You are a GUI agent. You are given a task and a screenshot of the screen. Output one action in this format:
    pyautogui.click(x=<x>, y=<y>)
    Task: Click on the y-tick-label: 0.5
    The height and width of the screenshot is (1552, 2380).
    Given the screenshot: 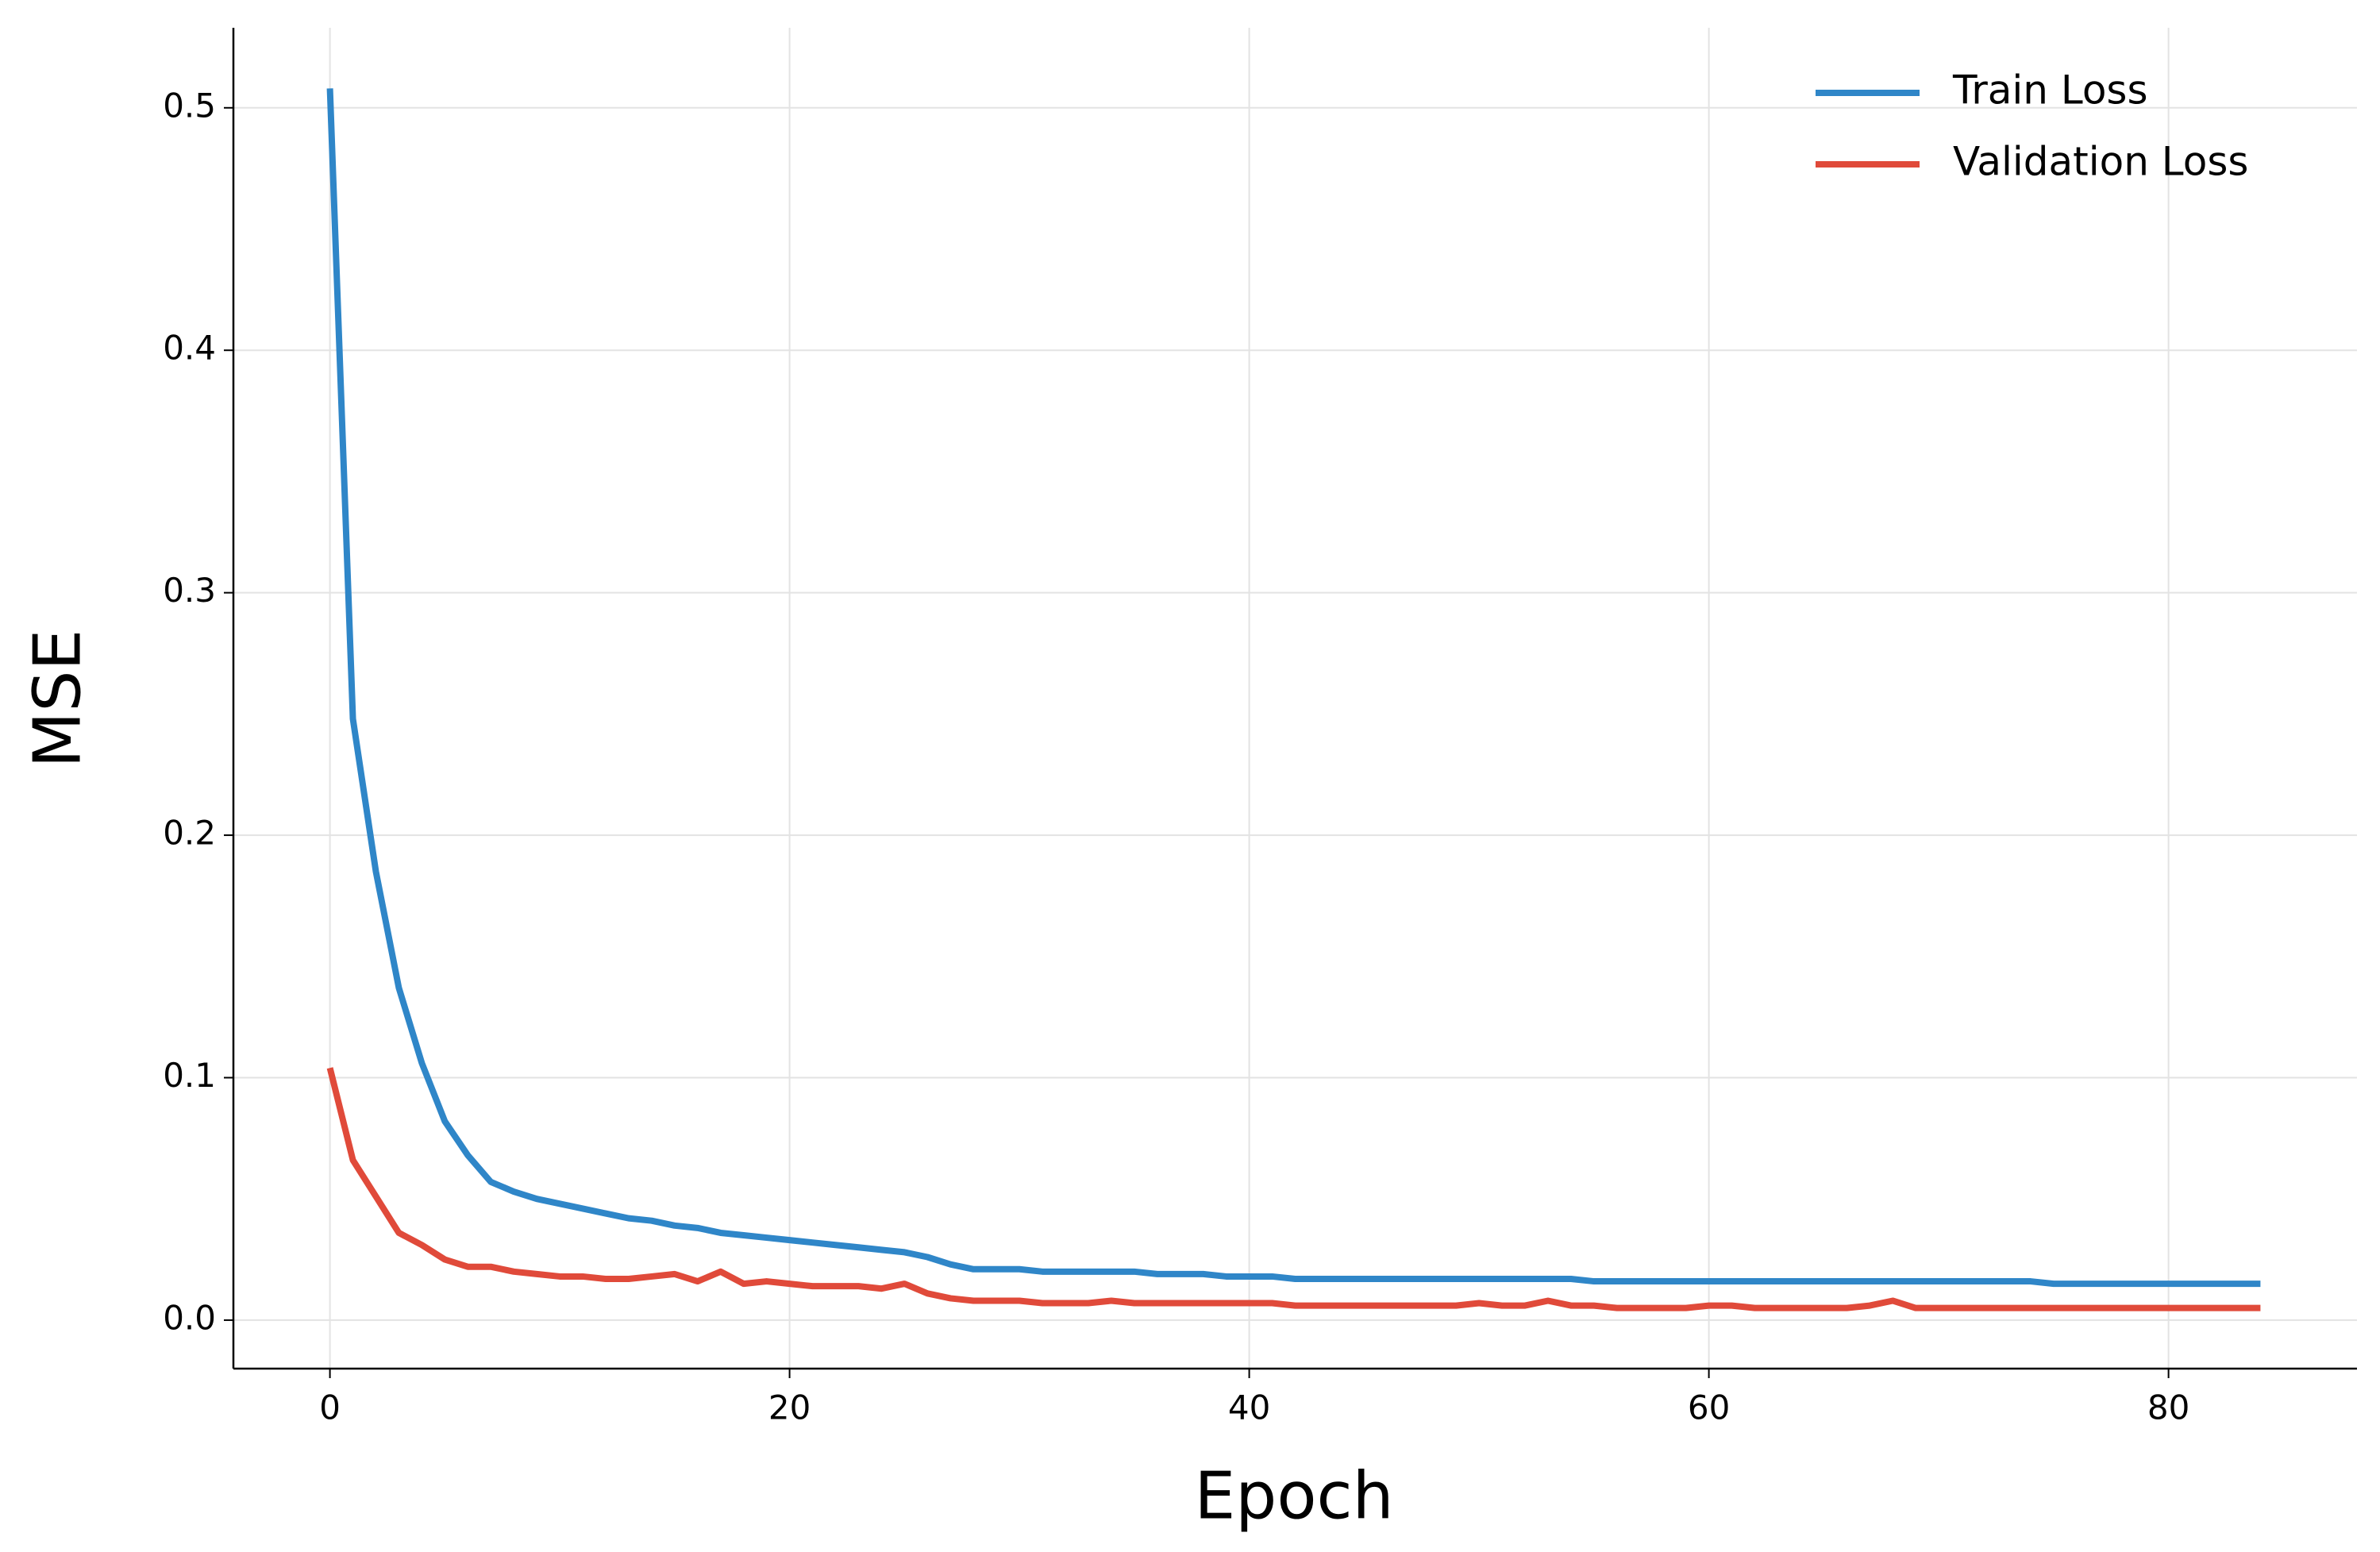 What is the action you would take?
    pyautogui.click(x=189, y=106)
    